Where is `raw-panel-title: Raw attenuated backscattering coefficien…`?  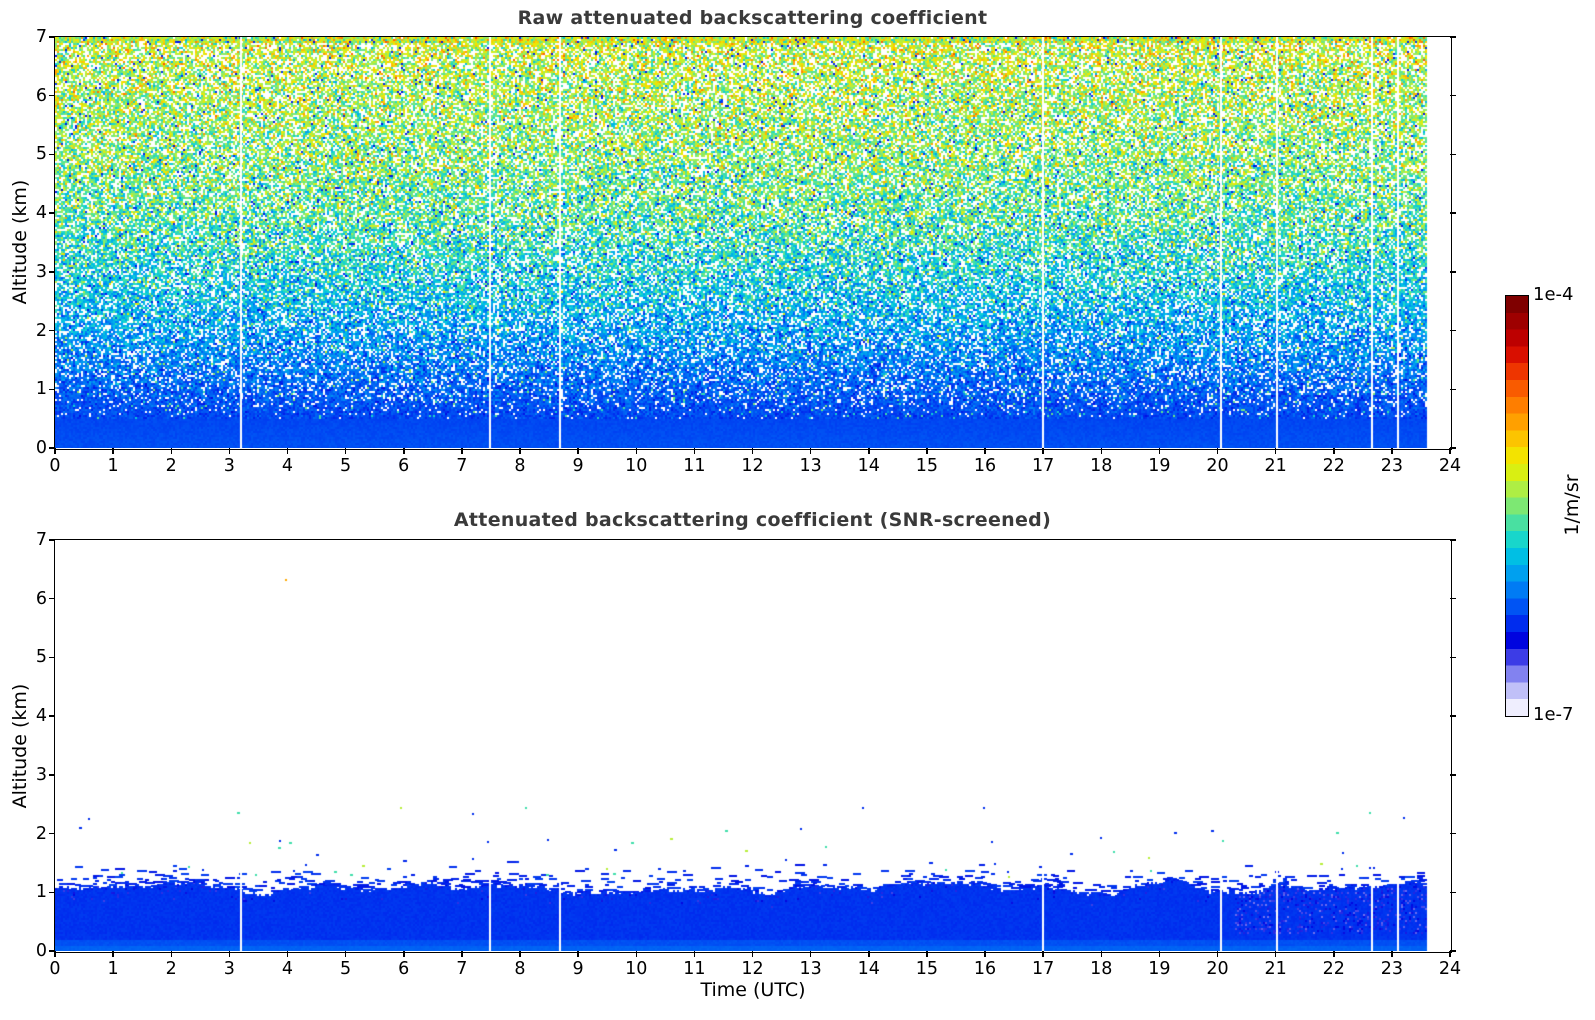
raw-panel-title: Raw attenuated backscattering coefficien… is located at coordinates (752, 18).